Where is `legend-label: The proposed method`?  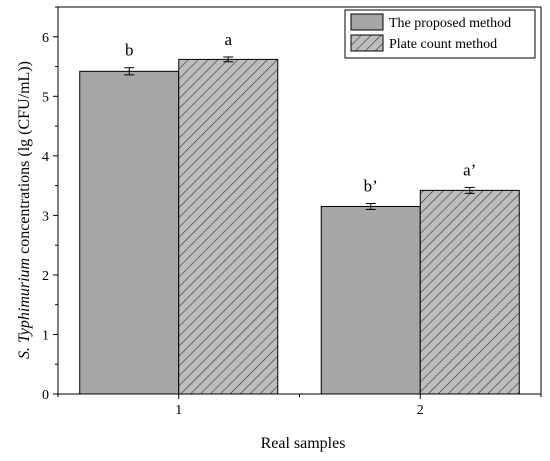
legend-label: The proposed method is located at coordinates (450, 23).